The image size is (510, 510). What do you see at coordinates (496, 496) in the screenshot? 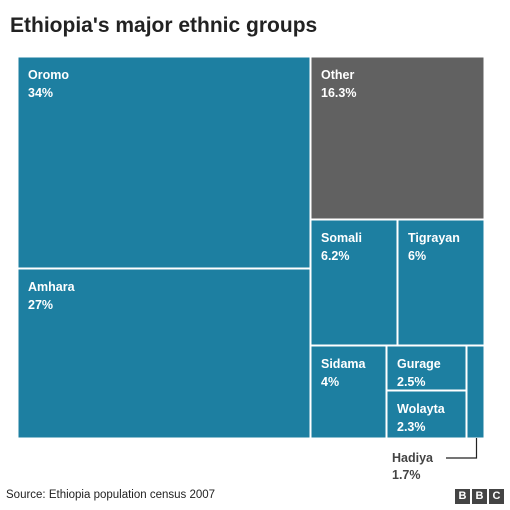
I see `bbc-logo-letter-3: C` at bounding box center [496, 496].